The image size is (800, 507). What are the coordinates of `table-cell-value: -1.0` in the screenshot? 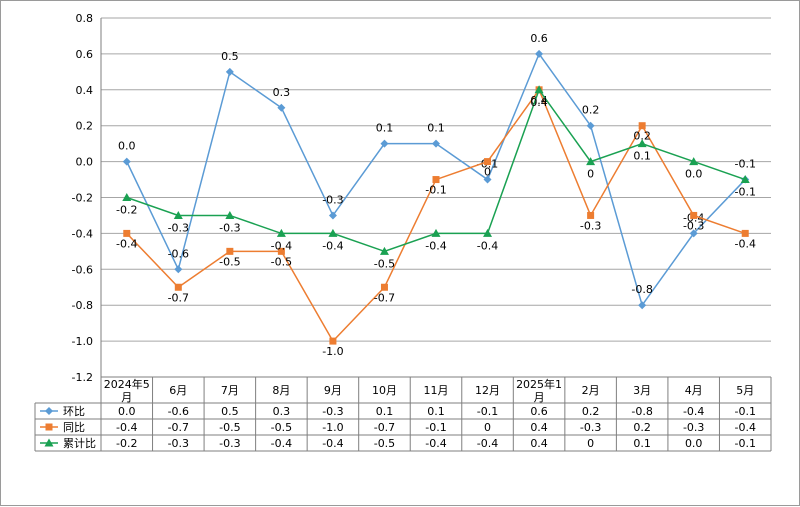 It's located at (332, 427).